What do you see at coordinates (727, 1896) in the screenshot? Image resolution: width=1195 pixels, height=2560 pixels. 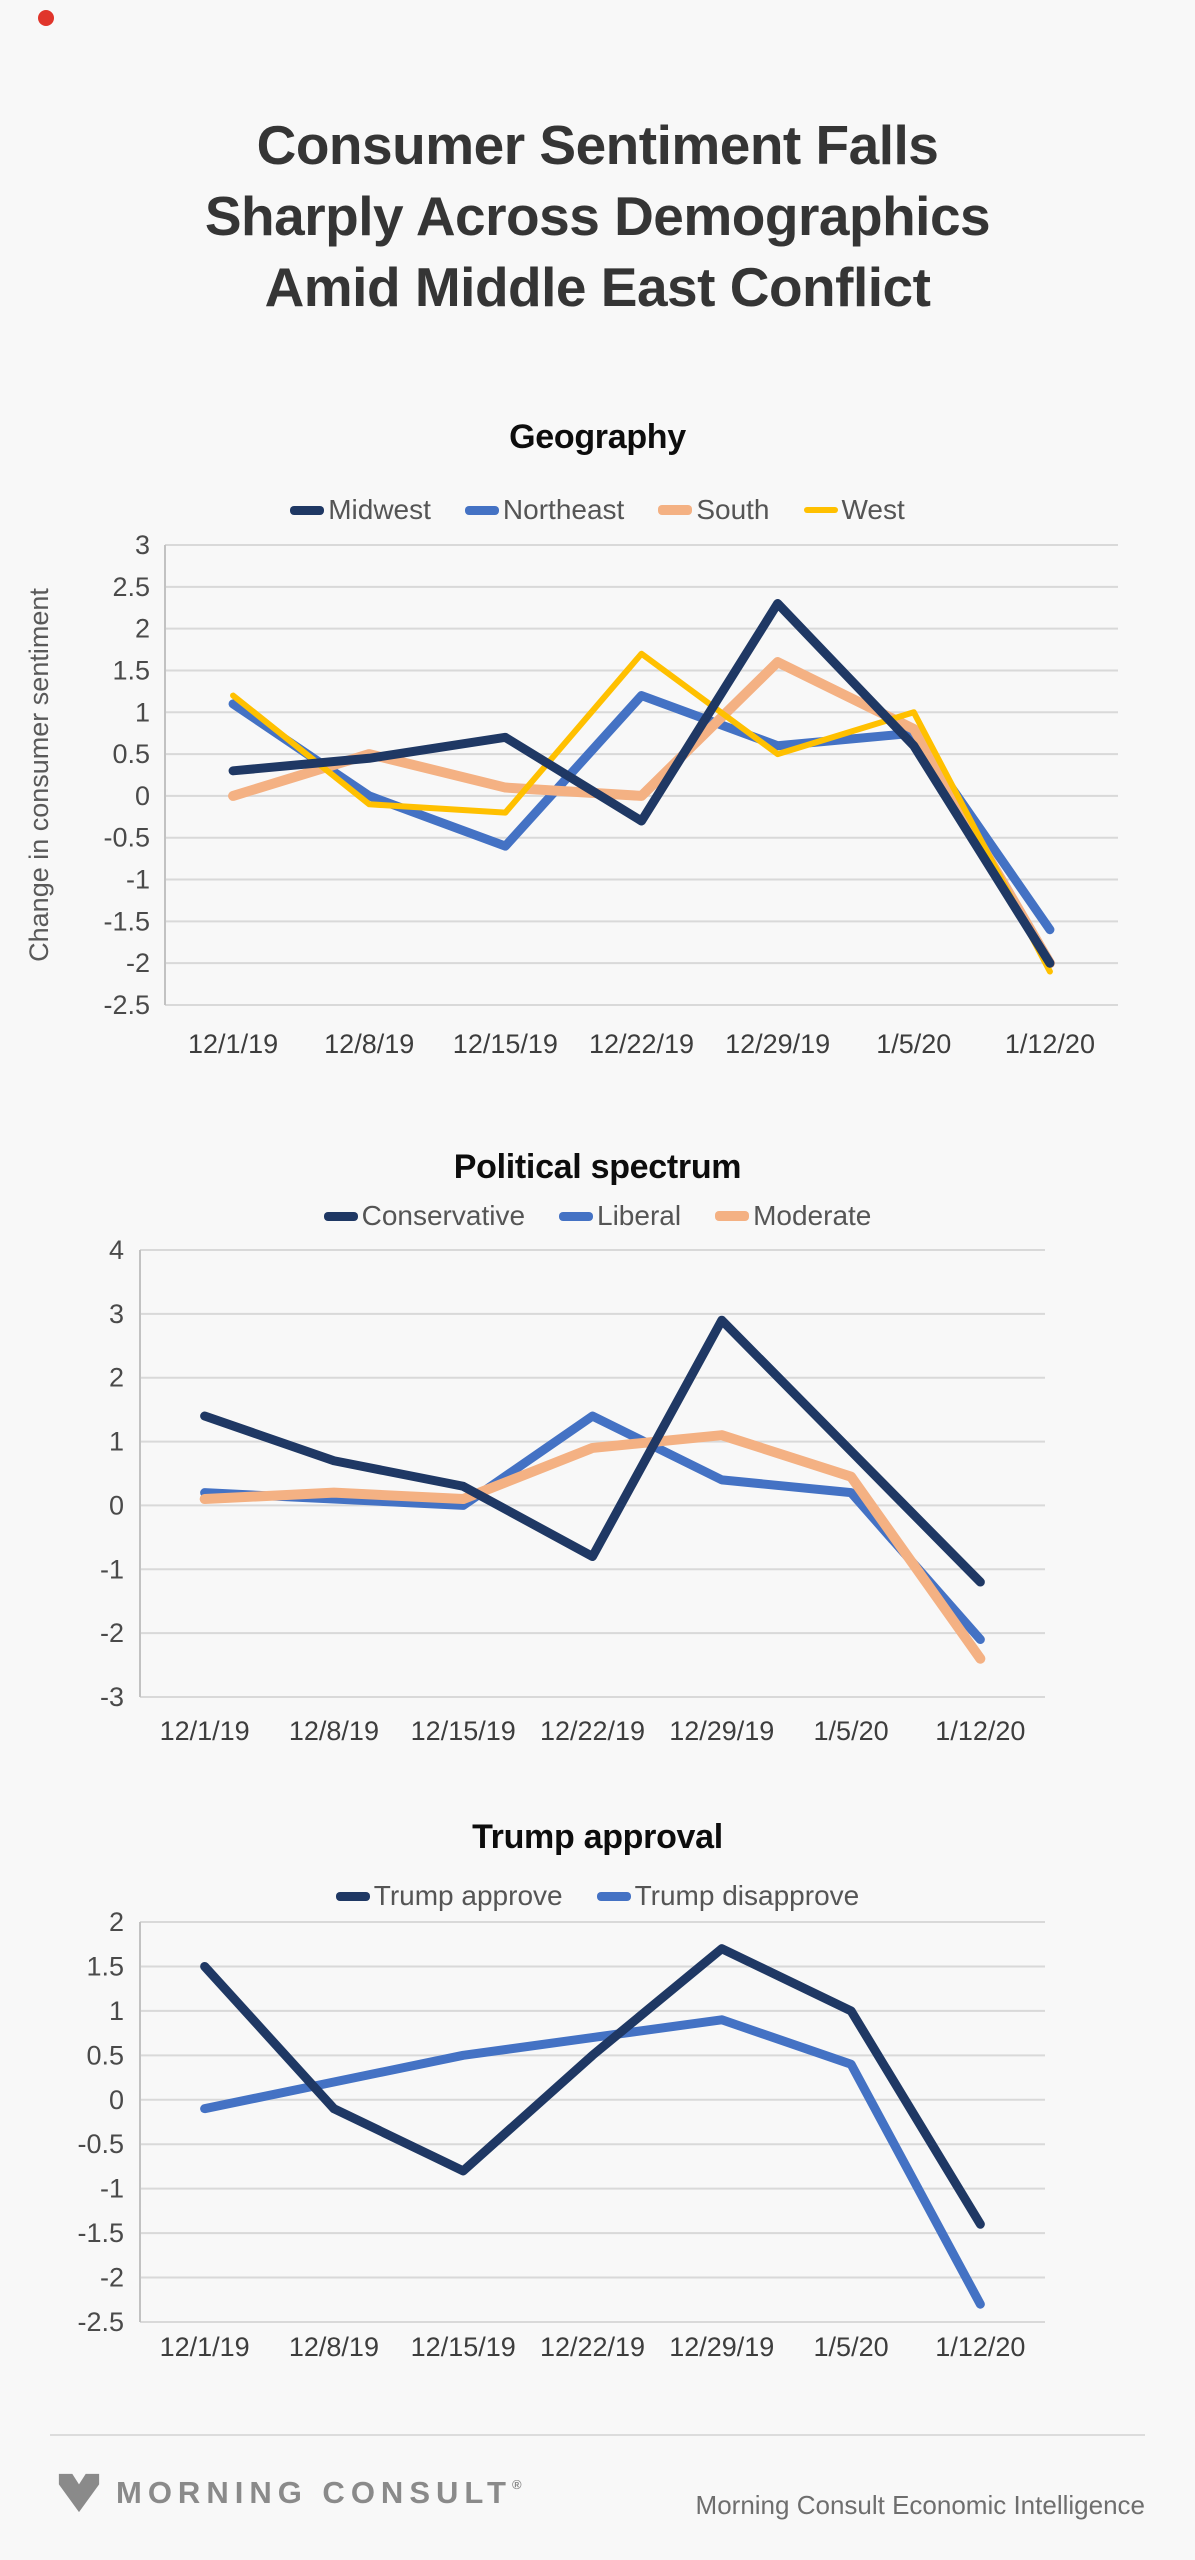 I see `legend-item-trump-disapprove: Trump disapprove` at bounding box center [727, 1896].